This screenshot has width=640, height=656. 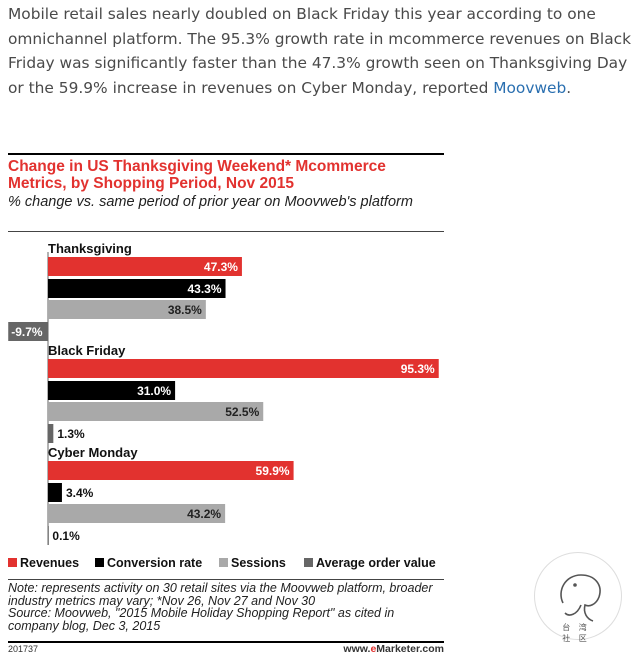 I want to click on value-label: 1.3%, so click(x=71, y=434).